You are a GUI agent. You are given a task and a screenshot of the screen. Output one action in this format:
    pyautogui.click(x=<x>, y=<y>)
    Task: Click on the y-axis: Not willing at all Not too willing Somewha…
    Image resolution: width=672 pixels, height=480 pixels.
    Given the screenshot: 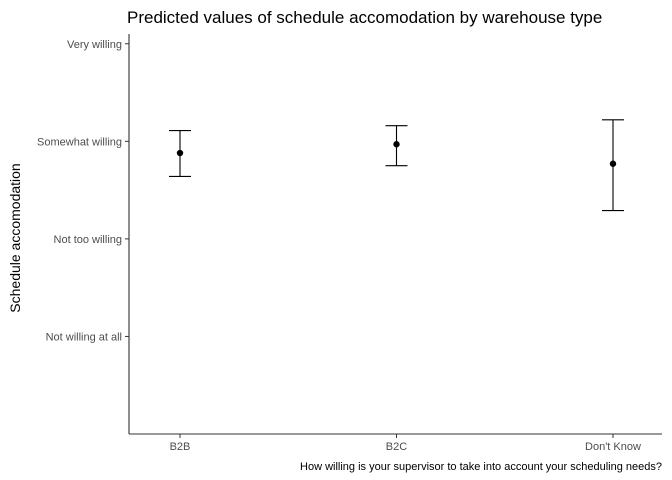 What is the action you would take?
    pyautogui.click(x=83, y=234)
    